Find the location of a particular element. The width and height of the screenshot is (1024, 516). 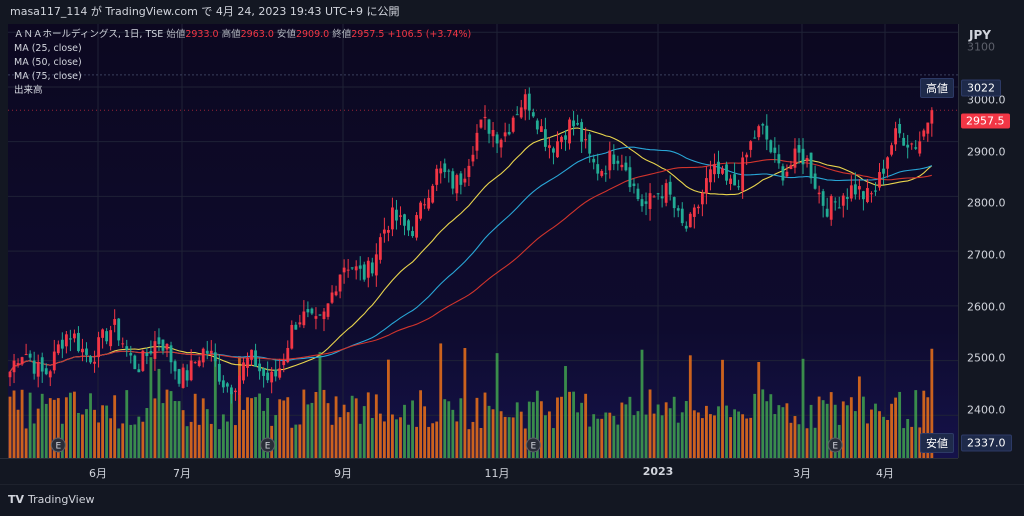

tradingview-logo: TV TradingView is located at coordinates (51, 499).